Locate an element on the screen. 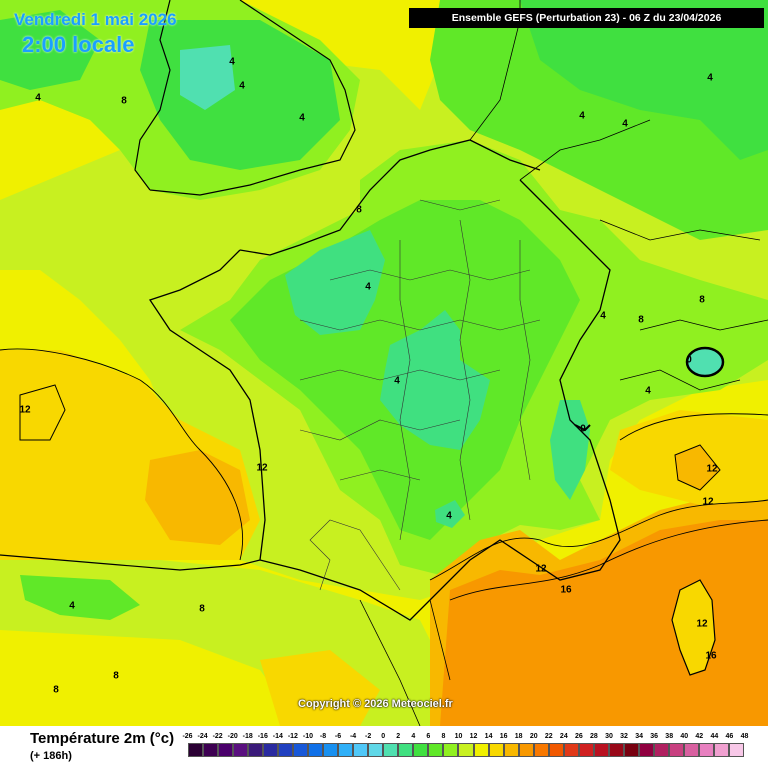  isotherm-12-med is located at coordinates (598, 540).